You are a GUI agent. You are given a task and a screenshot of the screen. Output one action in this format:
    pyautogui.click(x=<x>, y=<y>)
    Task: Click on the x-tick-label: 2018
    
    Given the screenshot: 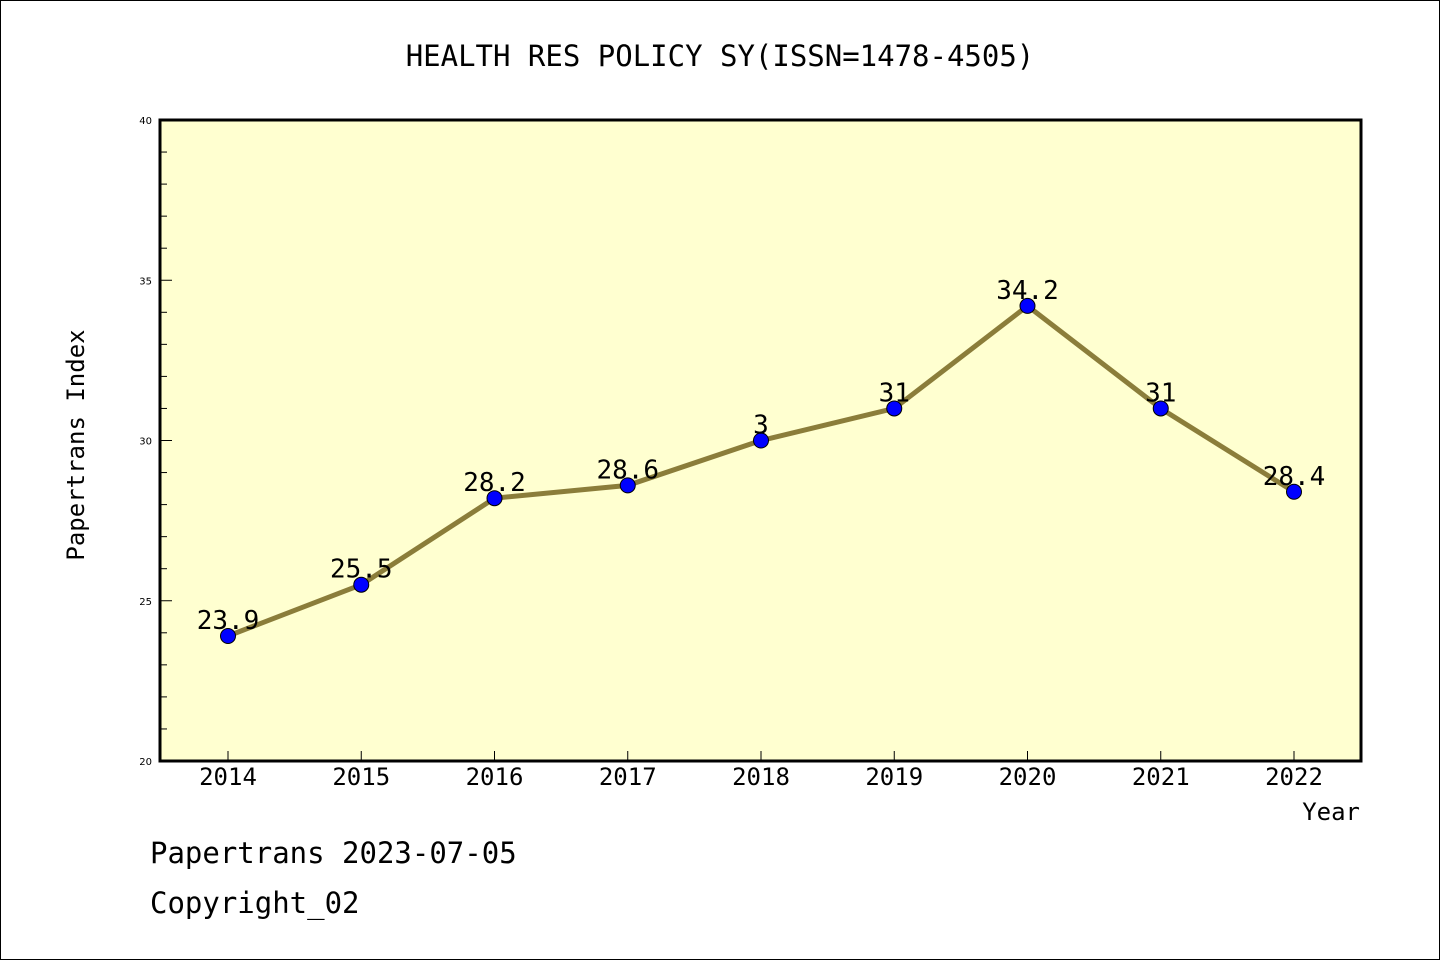 What is the action you would take?
    pyautogui.click(x=761, y=777)
    